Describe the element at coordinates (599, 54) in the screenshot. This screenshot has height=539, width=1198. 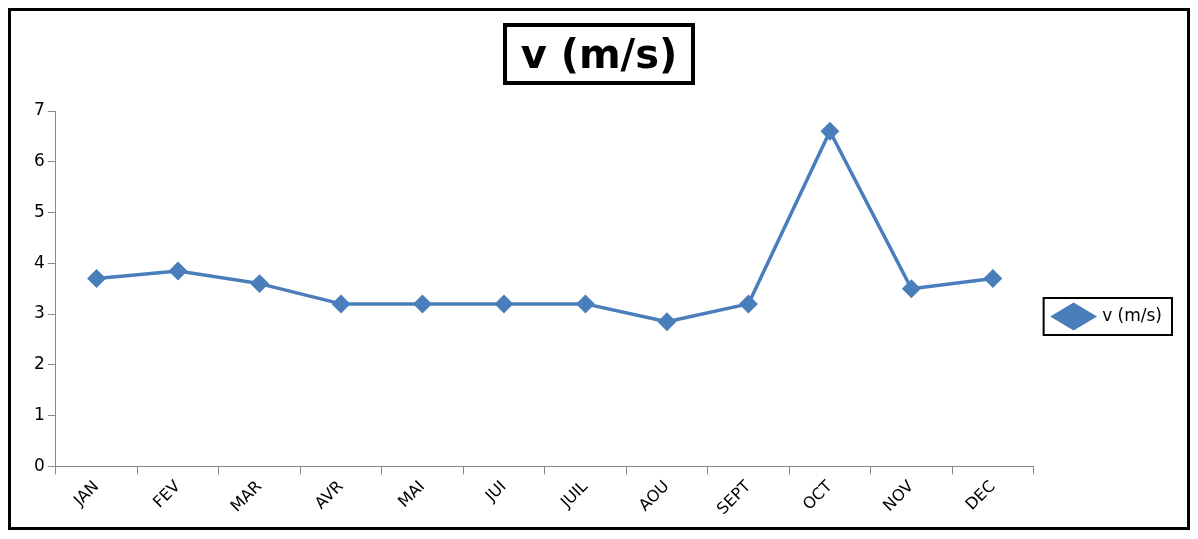
I see `chart-title: v (m/s)` at that location.